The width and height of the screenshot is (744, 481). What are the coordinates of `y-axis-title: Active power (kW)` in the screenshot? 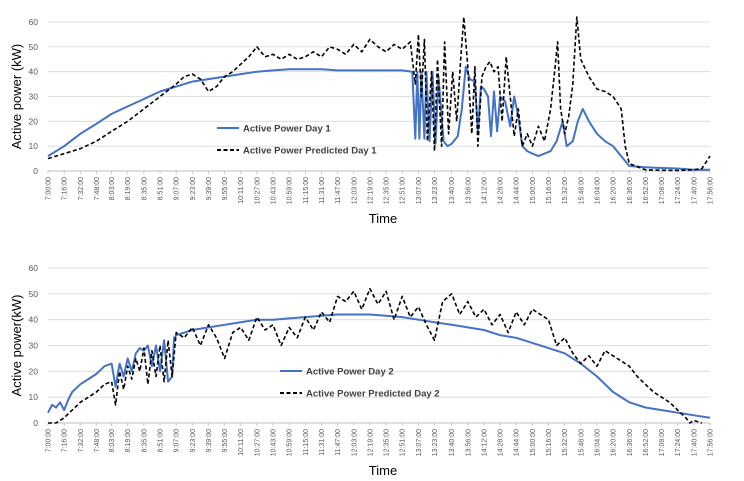 It's located at (16, 96).